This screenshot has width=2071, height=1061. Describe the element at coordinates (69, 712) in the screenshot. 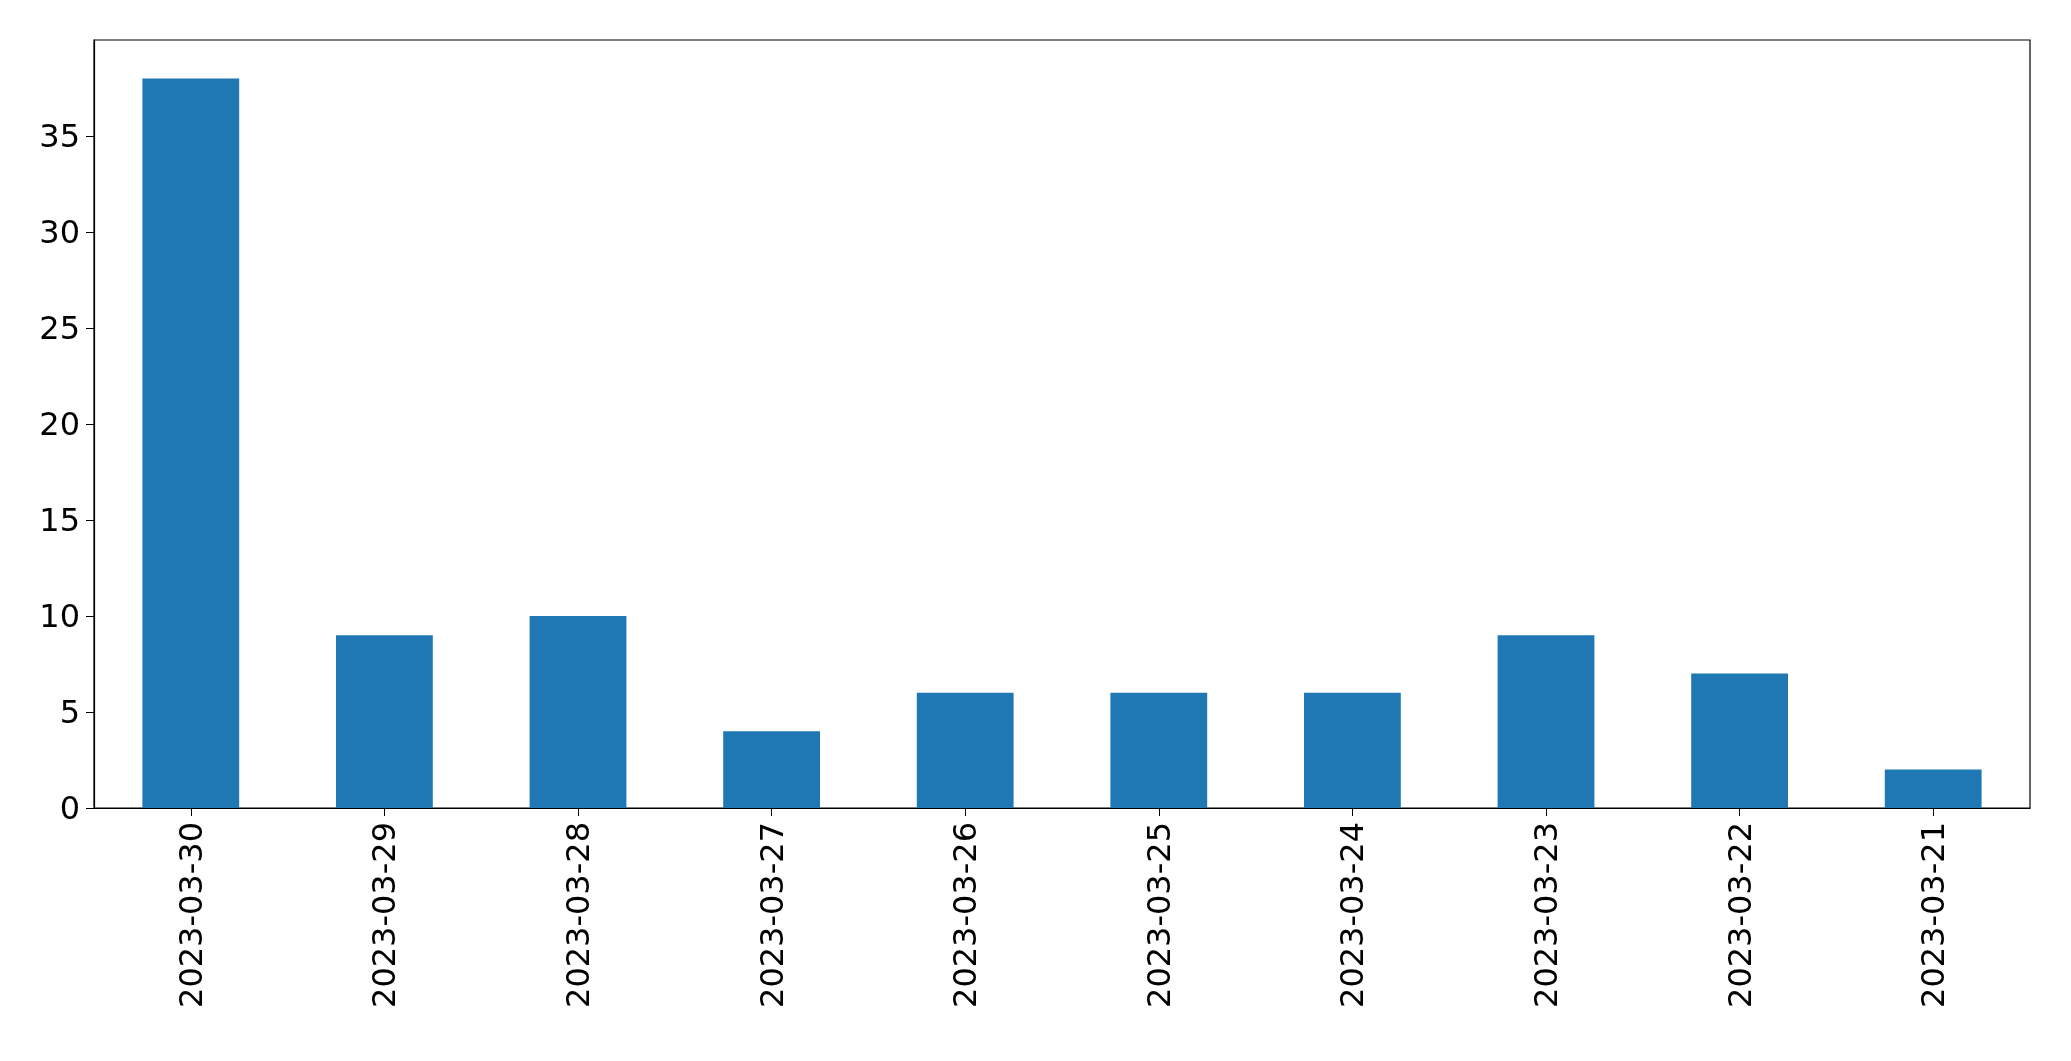

I see `y-tick-label: 5` at that location.